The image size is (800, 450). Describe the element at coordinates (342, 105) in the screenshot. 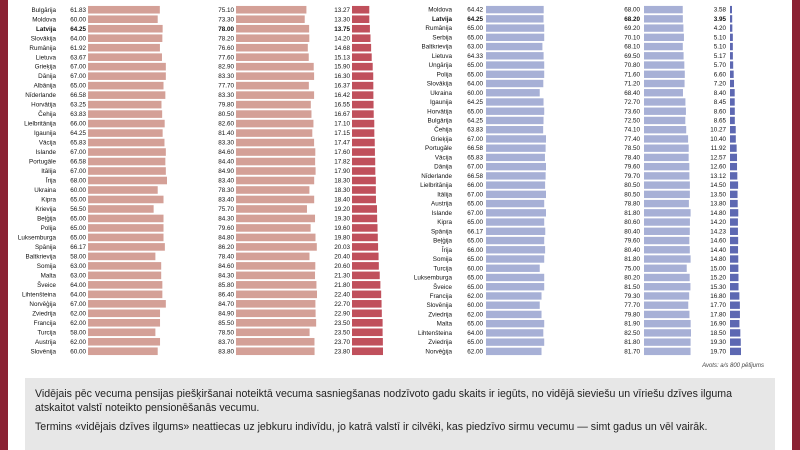

I see `panel1-years-label: 16.55` at that location.